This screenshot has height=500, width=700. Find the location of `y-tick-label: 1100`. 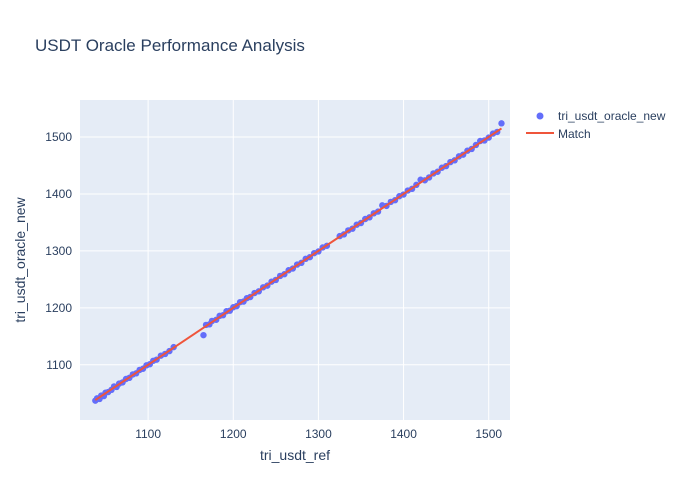

y-tick-label: 1100 is located at coordinates (59, 365).